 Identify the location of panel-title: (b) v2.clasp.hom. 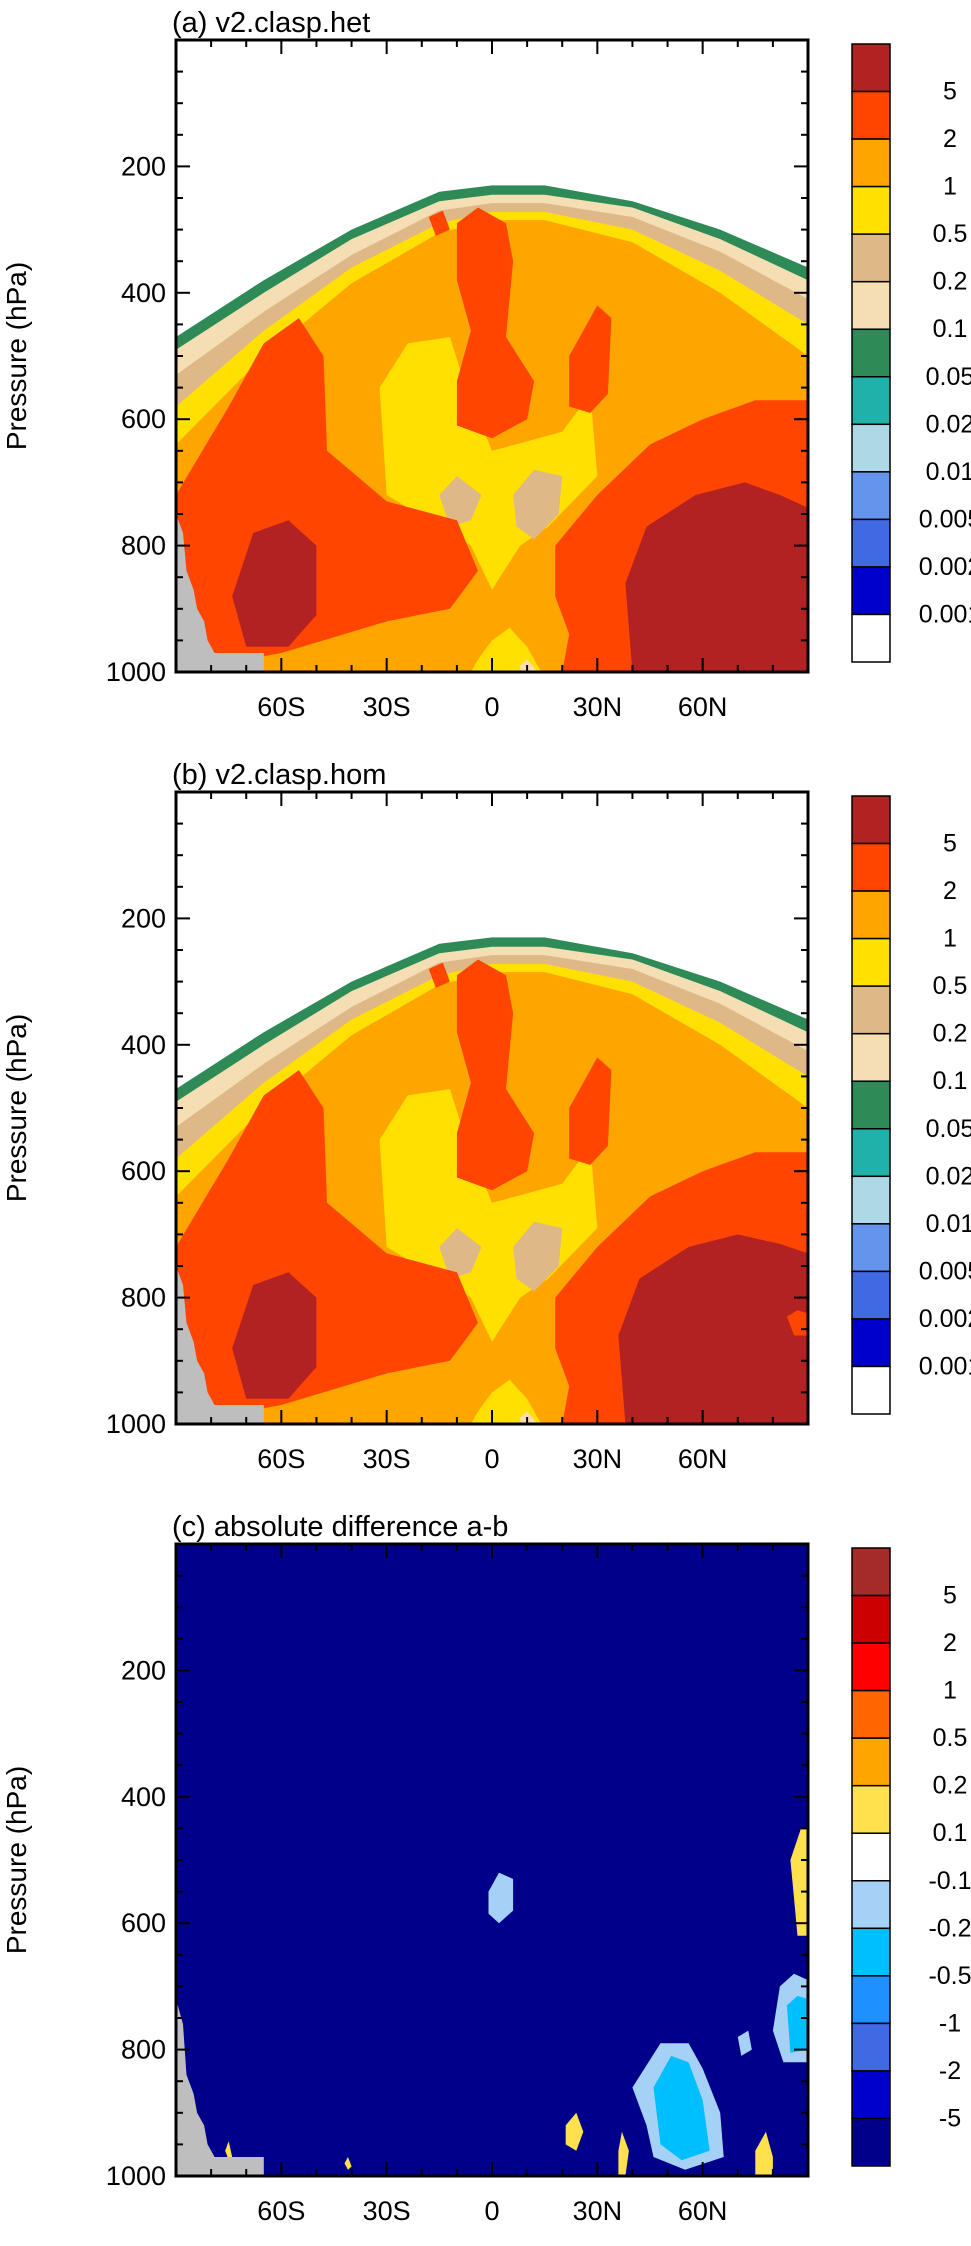
(279, 775).